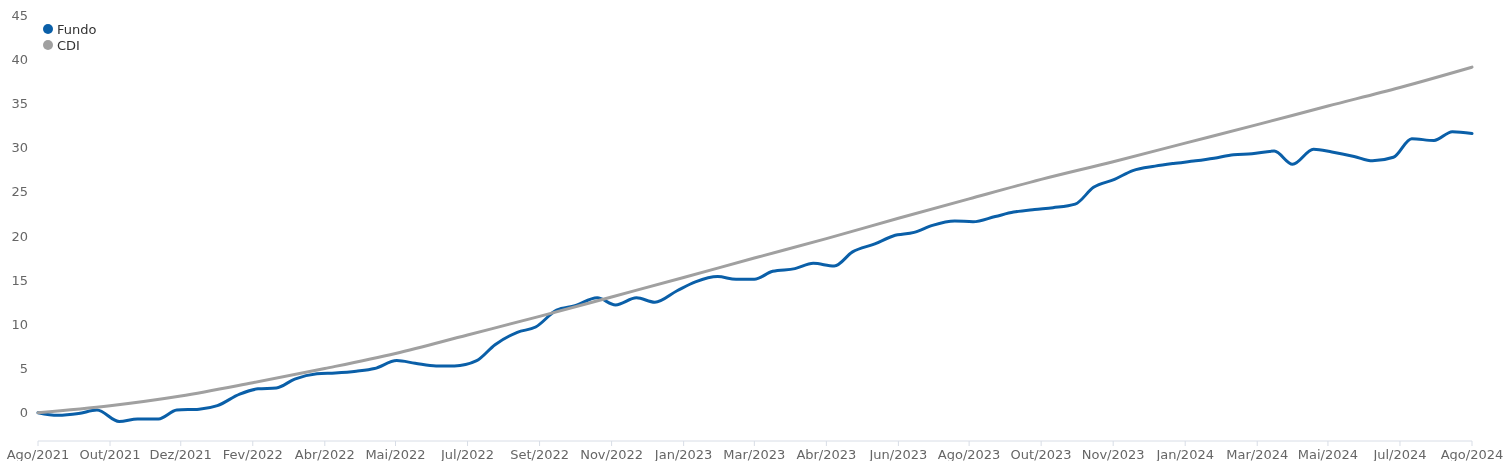 The image size is (1503, 461). What do you see at coordinates (38, 454) in the screenshot?
I see `x-tick-label: Ago/2021` at bounding box center [38, 454].